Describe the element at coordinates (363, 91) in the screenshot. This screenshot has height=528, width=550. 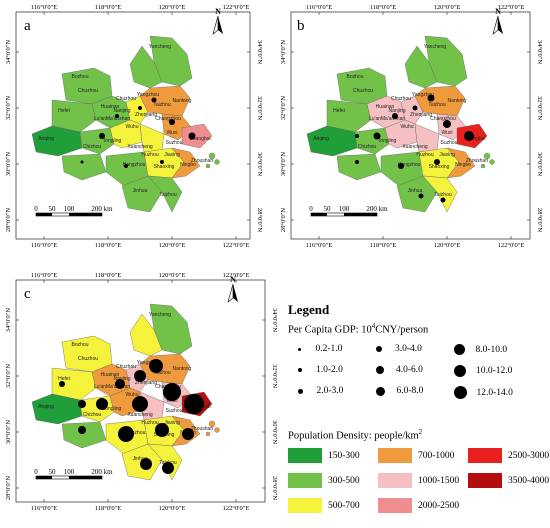
I see `city-label: Chuzhou` at that location.